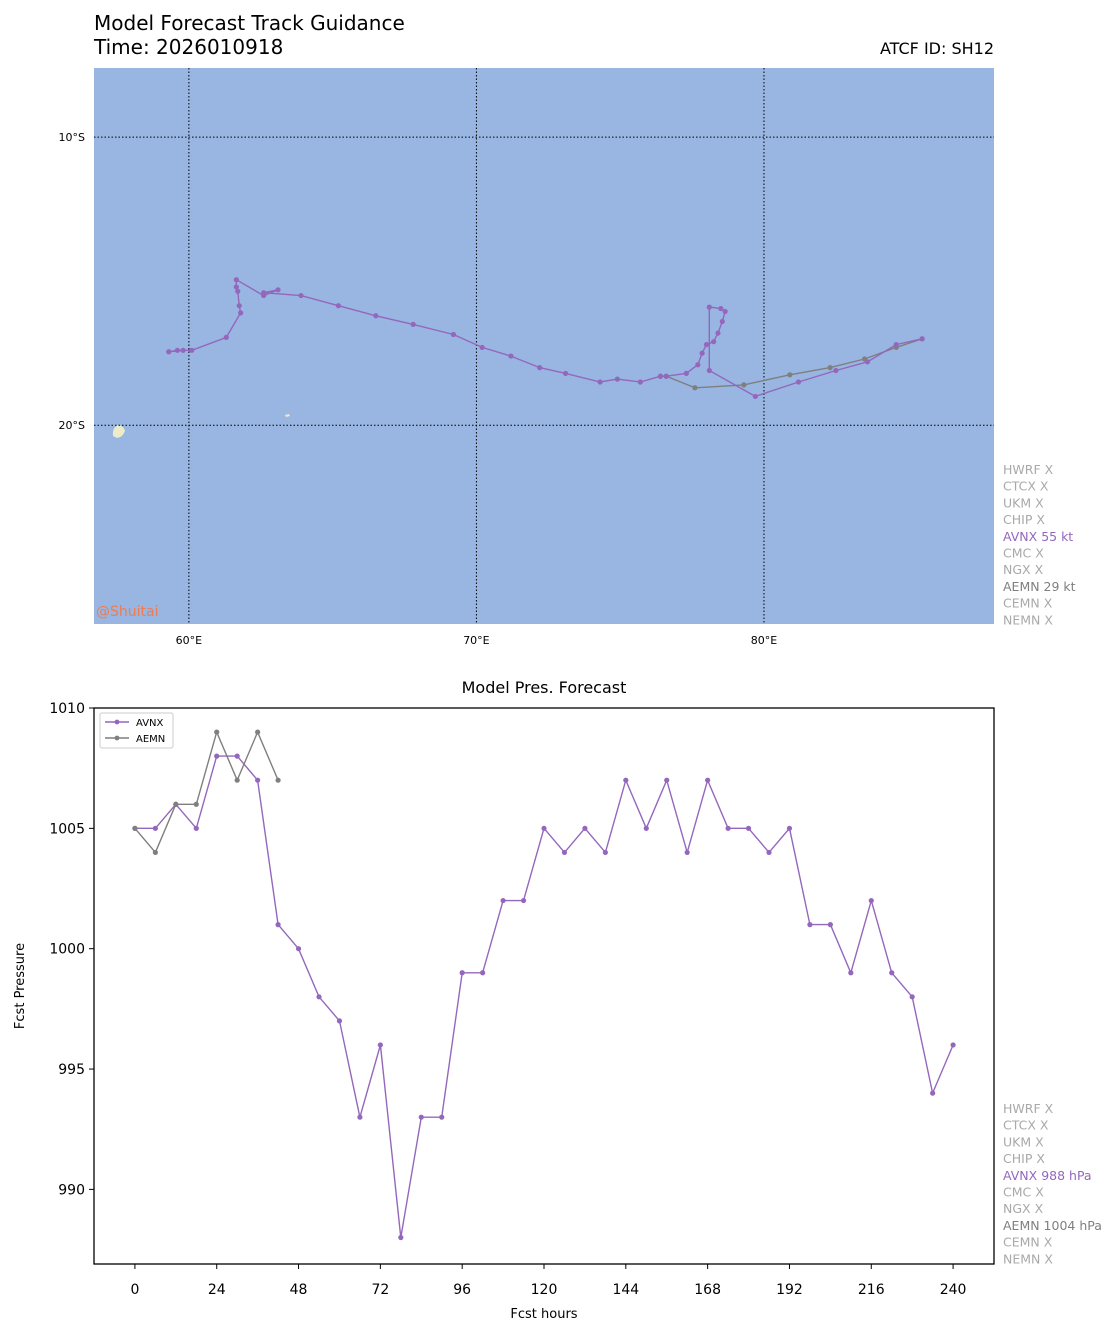  I want to click on watermark: @Shuitai, so click(127, 612).